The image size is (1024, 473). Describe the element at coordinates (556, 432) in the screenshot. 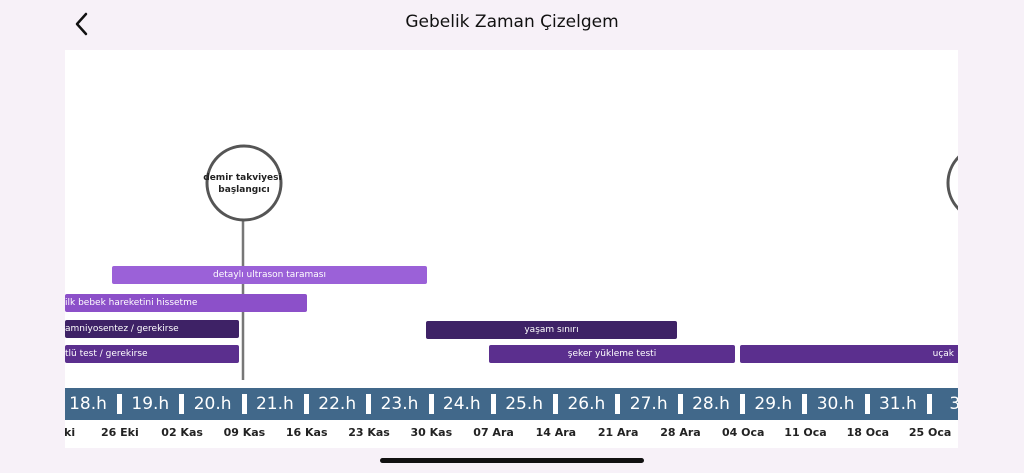

I see `date-label: 14 Ara` at that location.